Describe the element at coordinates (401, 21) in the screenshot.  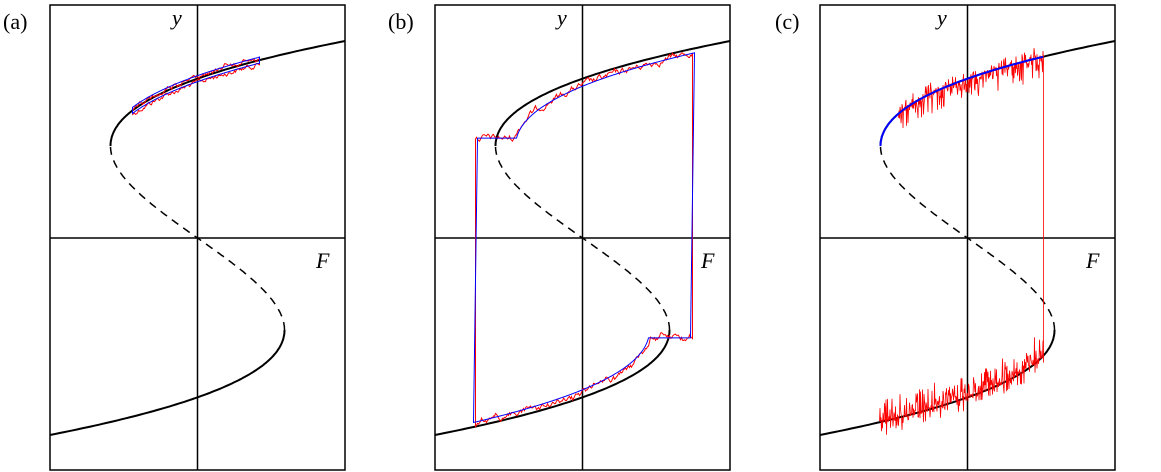
I see `panel-label: (b)` at that location.